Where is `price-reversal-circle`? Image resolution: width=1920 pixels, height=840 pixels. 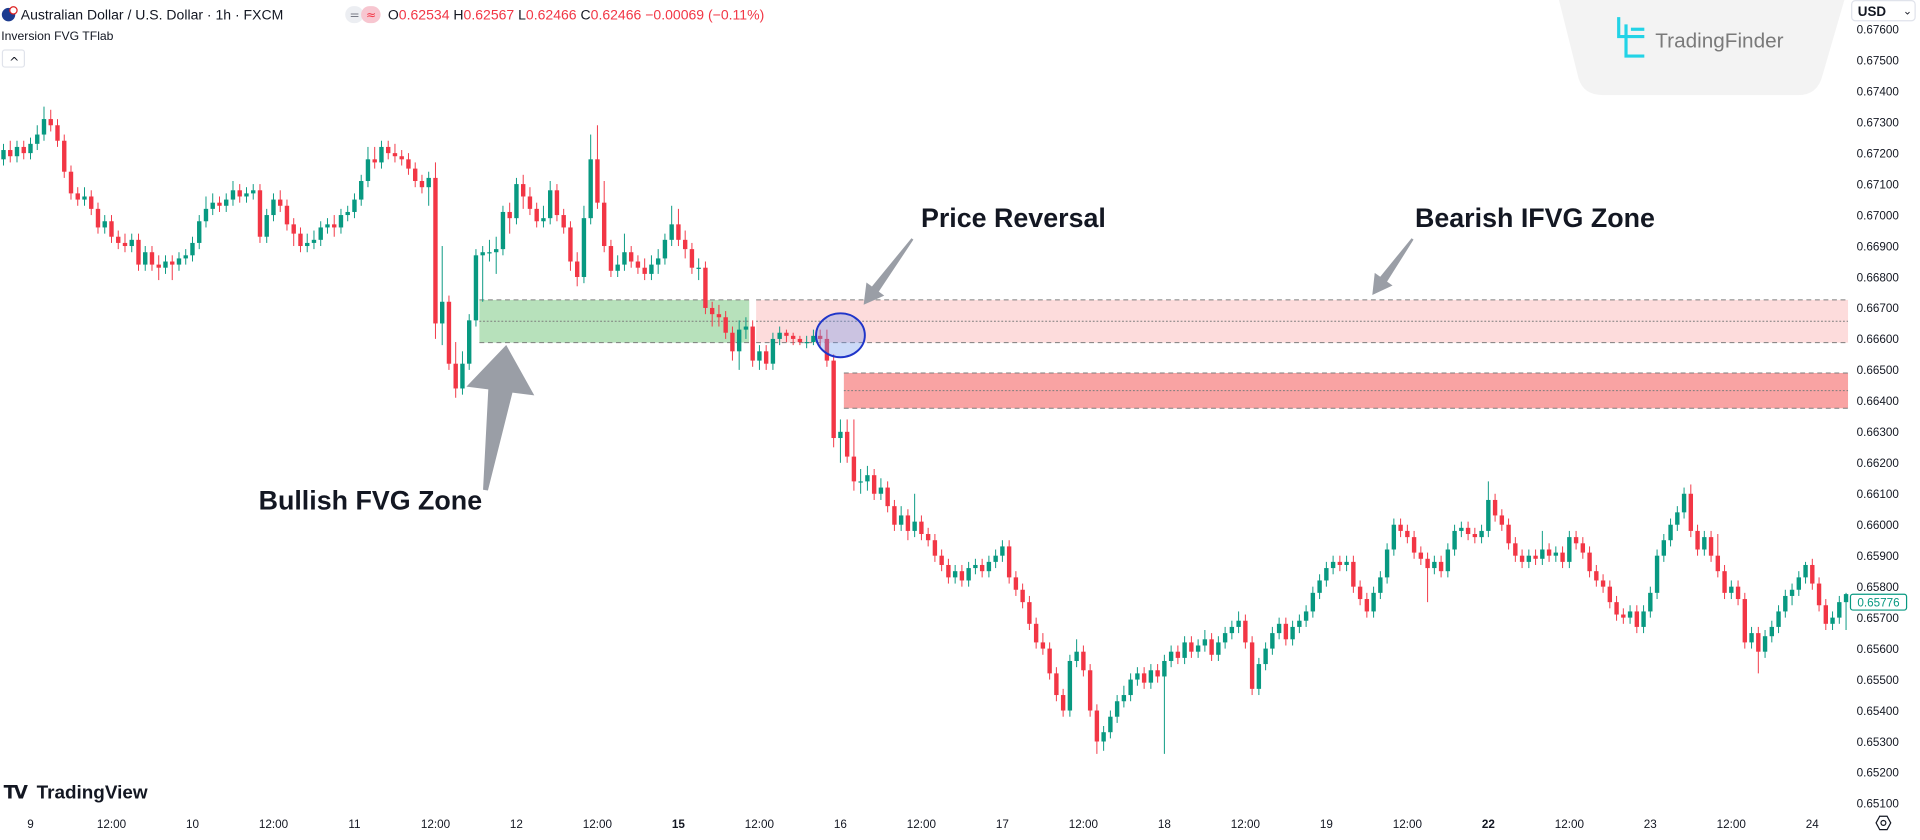 price-reversal-circle is located at coordinates (840, 335).